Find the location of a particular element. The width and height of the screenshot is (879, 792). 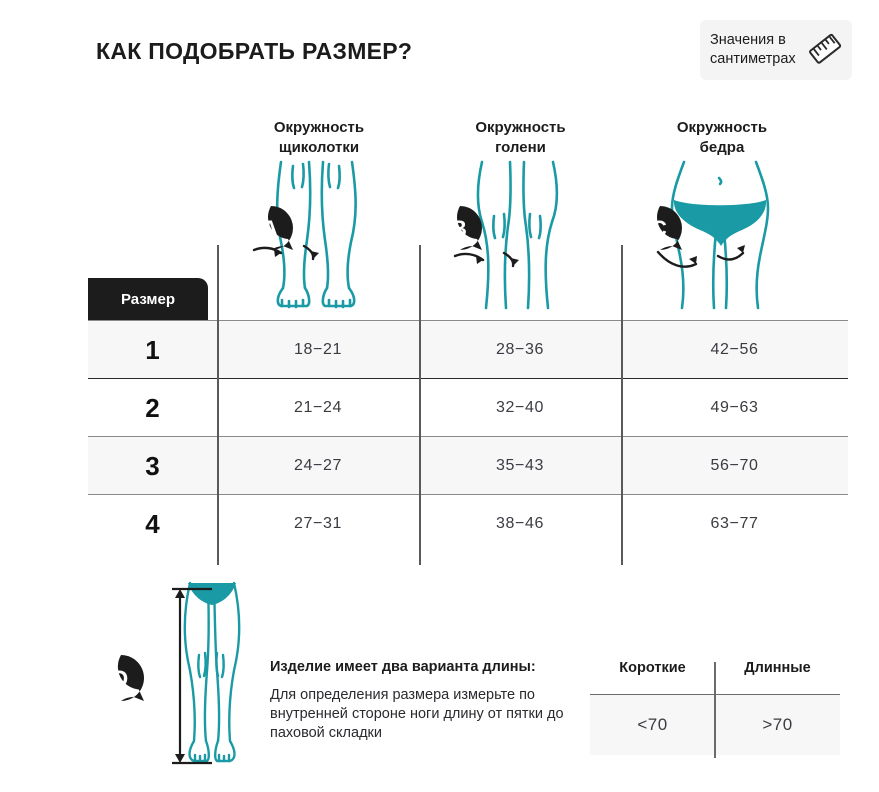

length-table-vertical-divider is located at coordinates (715, 710).